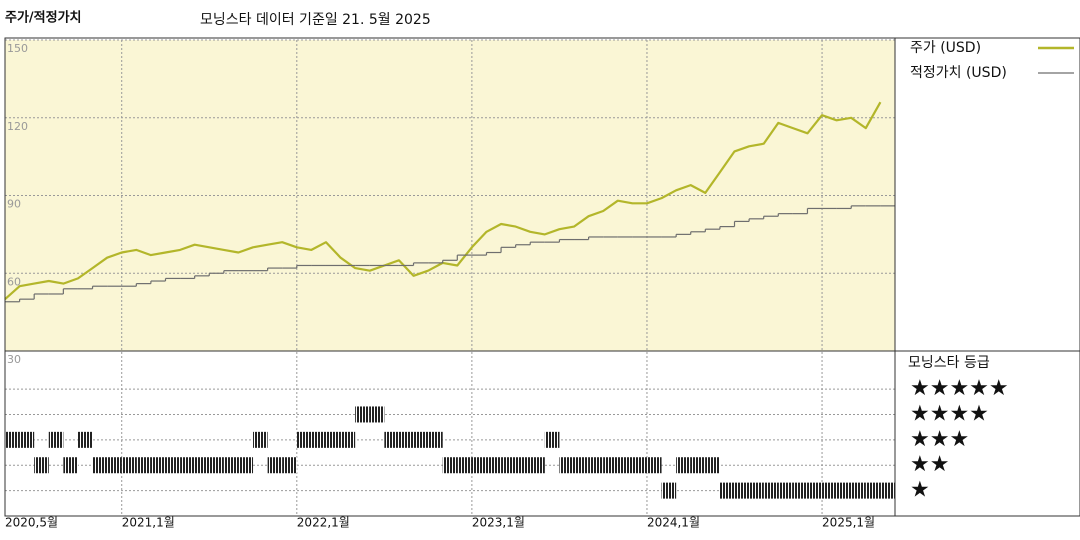 This screenshot has width=1080, height=540. I want to click on rating-label: ★, so click(920, 490).